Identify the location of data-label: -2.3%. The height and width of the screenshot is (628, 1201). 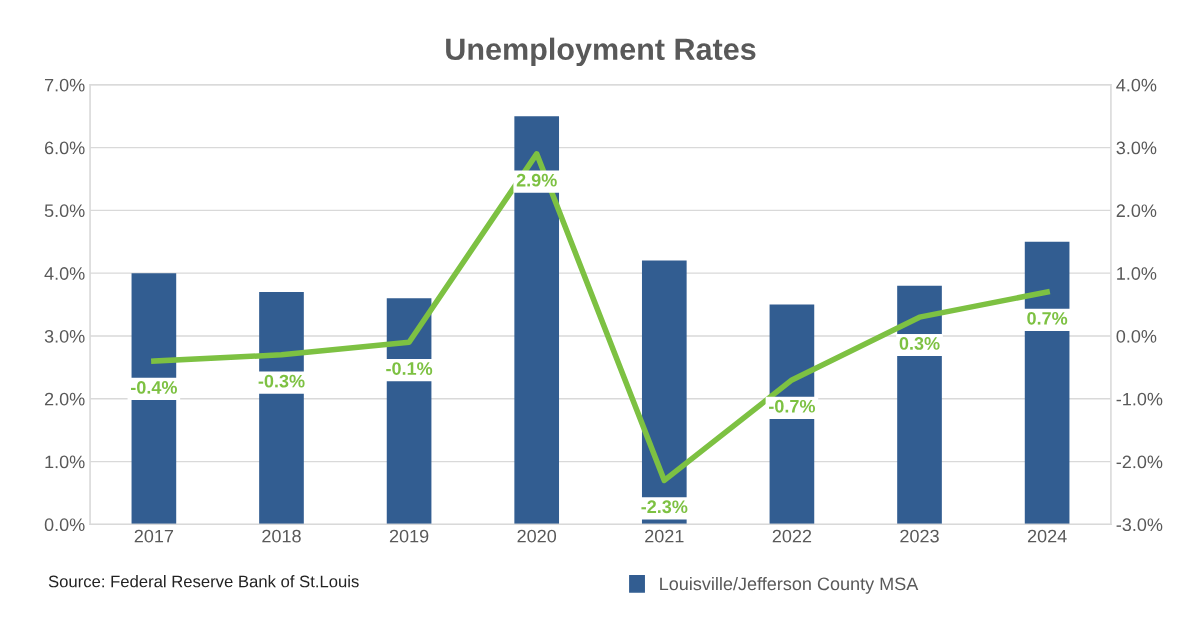
(664, 507).